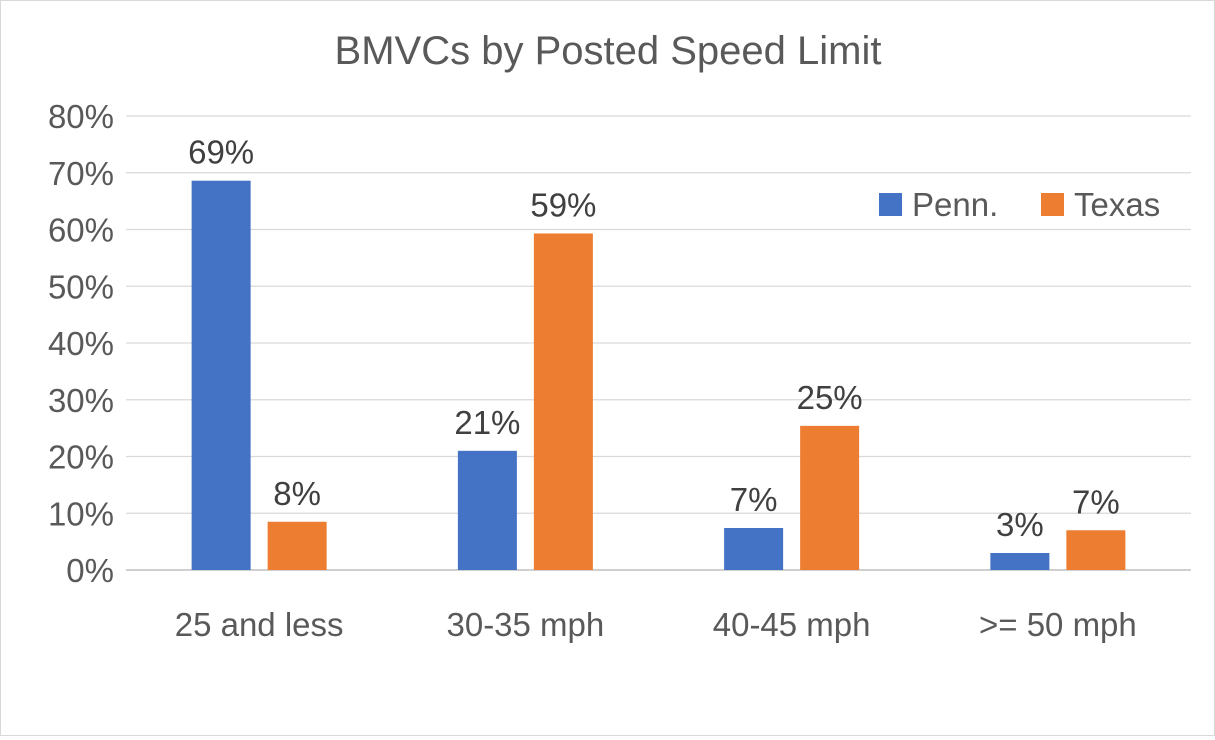 Image resolution: width=1215 pixels, height=740 pixels. Describe the element at coordinates (656, 624) in the screenshot. I see `x-axis-categories: 25 and less 30-35 mph 40-45 mph >= 50 mph` at that location.